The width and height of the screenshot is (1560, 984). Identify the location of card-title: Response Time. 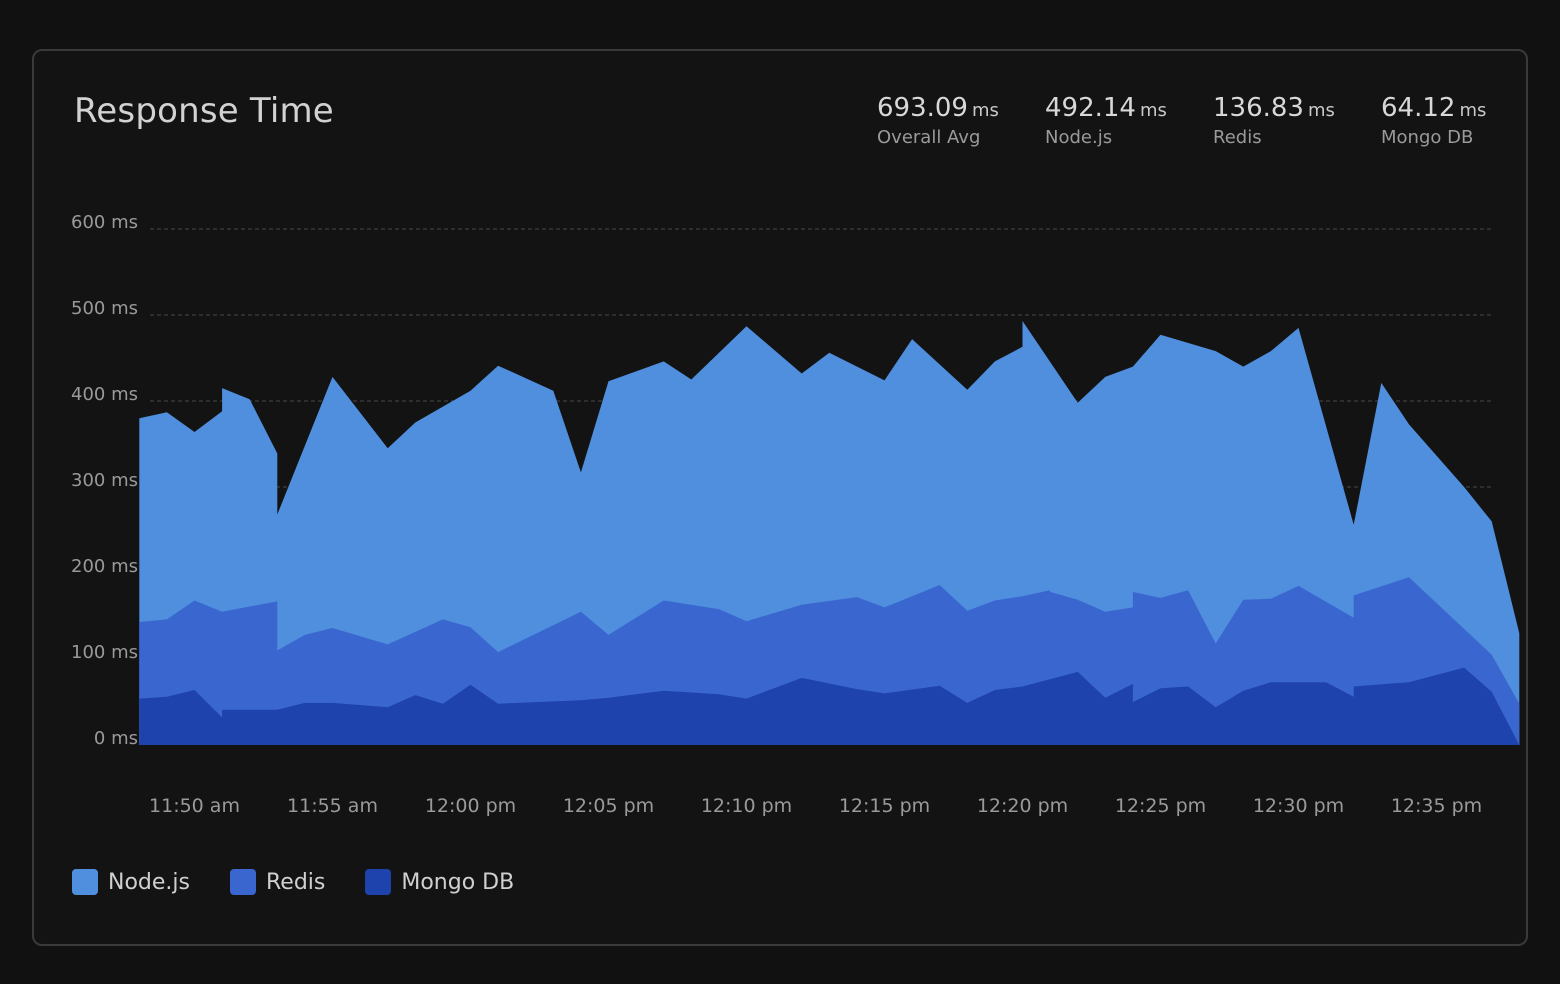
(204, 111).